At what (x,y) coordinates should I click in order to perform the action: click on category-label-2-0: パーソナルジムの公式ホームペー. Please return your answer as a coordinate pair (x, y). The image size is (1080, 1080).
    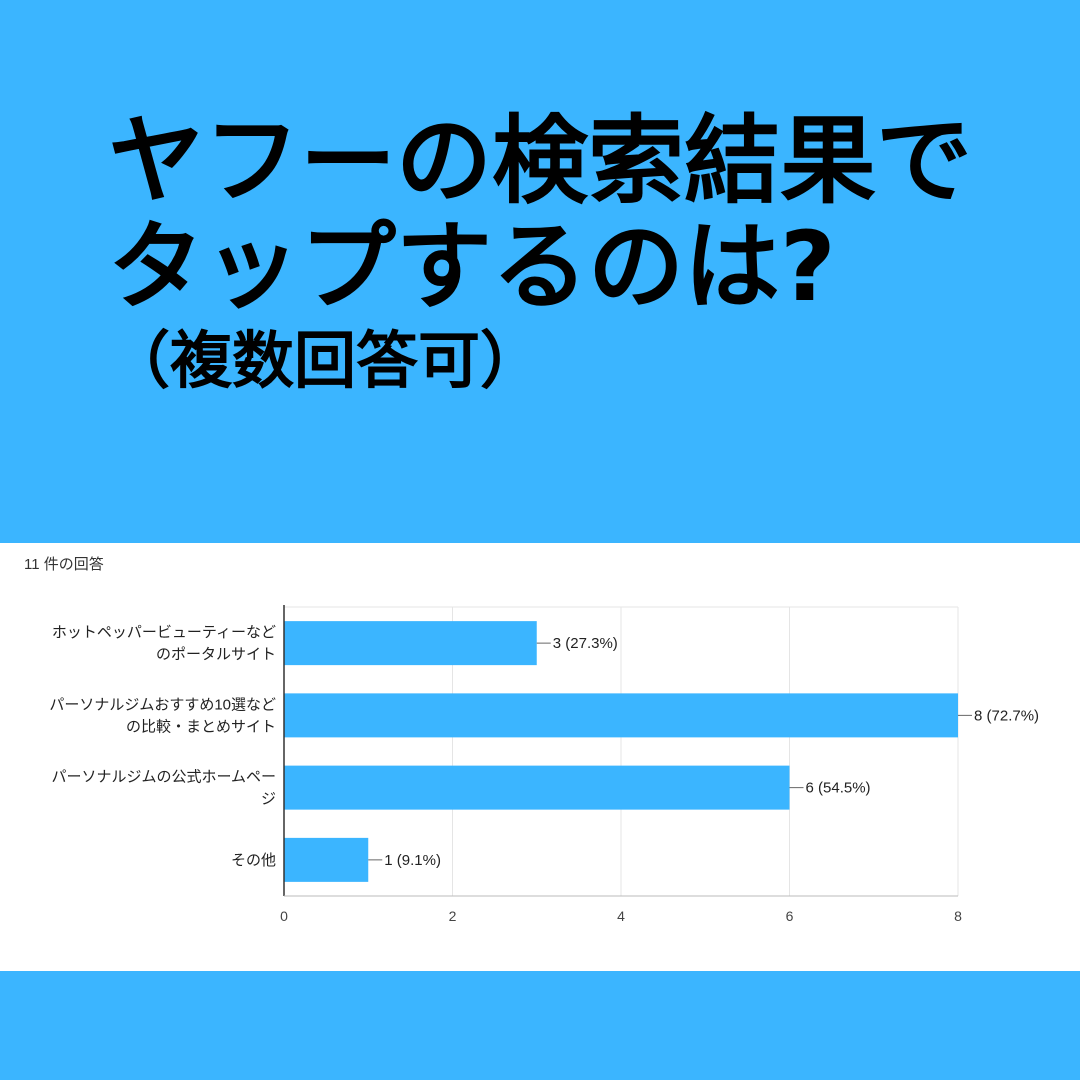
    Looking at the image, I should click on (163, 777).